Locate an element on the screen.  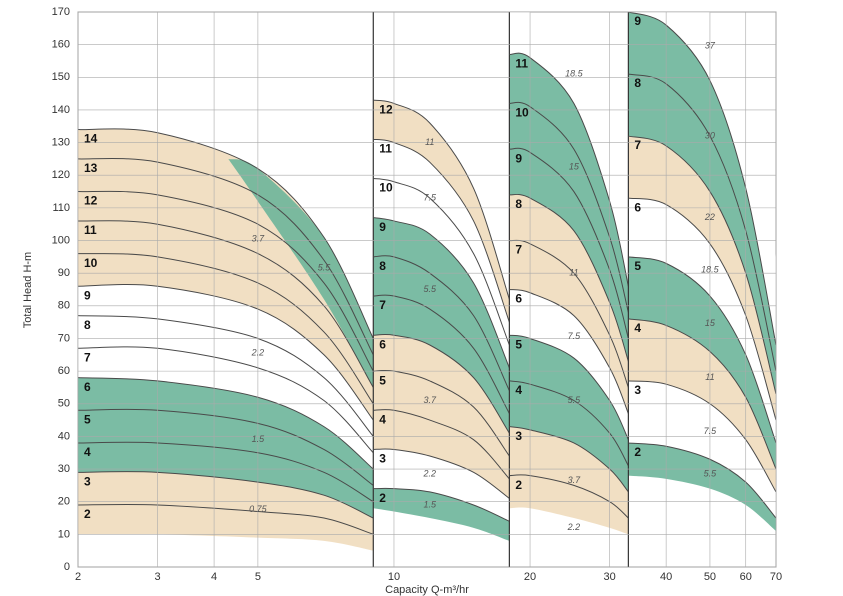
y-tick-label: 100 is located at coordinates (61, 240).